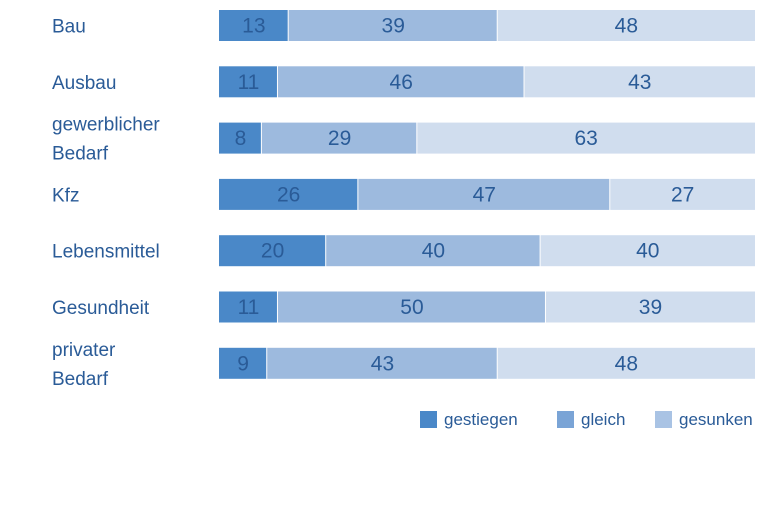  I want to click on data-label: 27, so click(682, 194).